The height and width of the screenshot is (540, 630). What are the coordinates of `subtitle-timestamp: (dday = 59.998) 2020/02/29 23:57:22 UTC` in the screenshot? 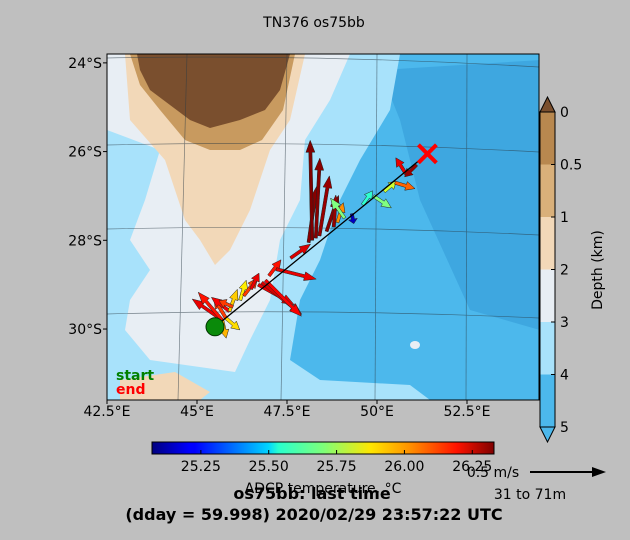 It's located at (313, 514).